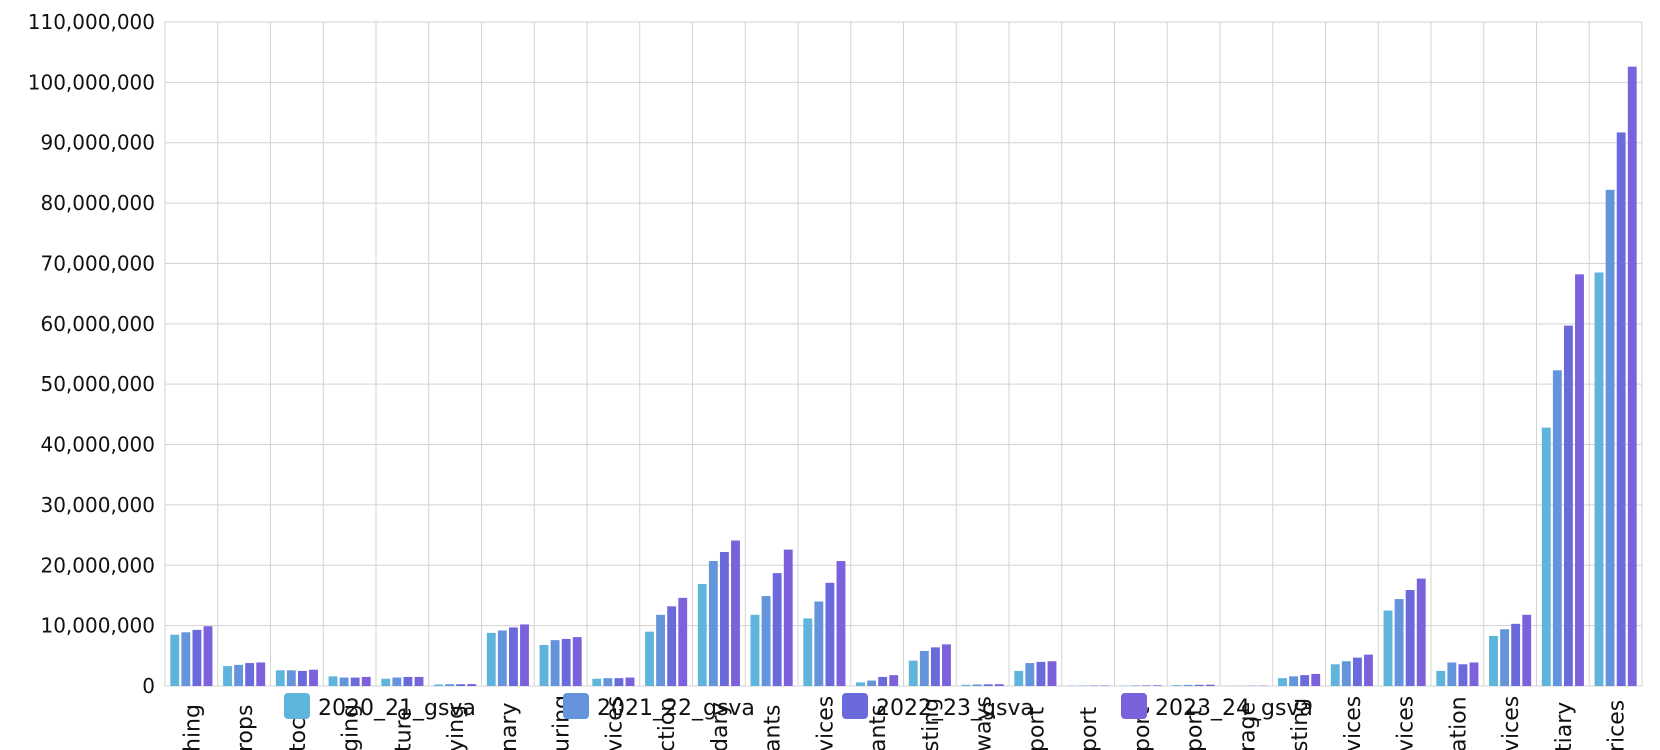 The height and width of the screenshot is (750, 1660). What do you see at coordinates (955, 708) in the screenshot?
I see `legend-label: 2022_23_gsva` at bounding box center [955, 708].